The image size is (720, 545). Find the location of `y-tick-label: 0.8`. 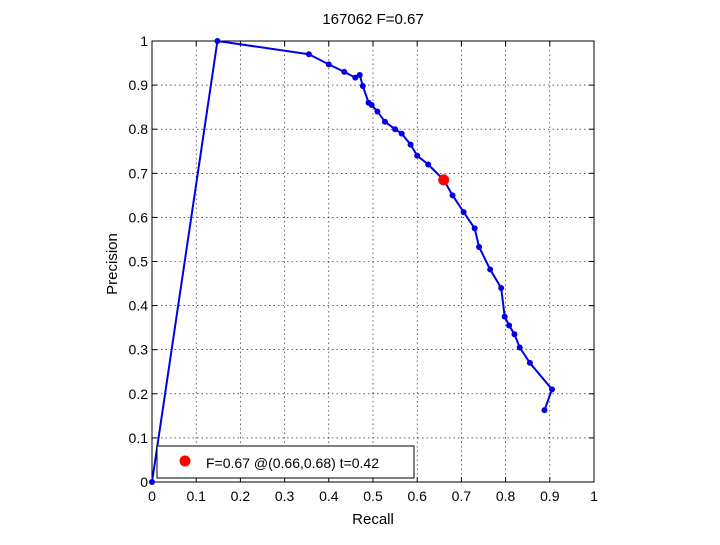

y-tick-label: 0.8 is located at coordinates (139, 129).